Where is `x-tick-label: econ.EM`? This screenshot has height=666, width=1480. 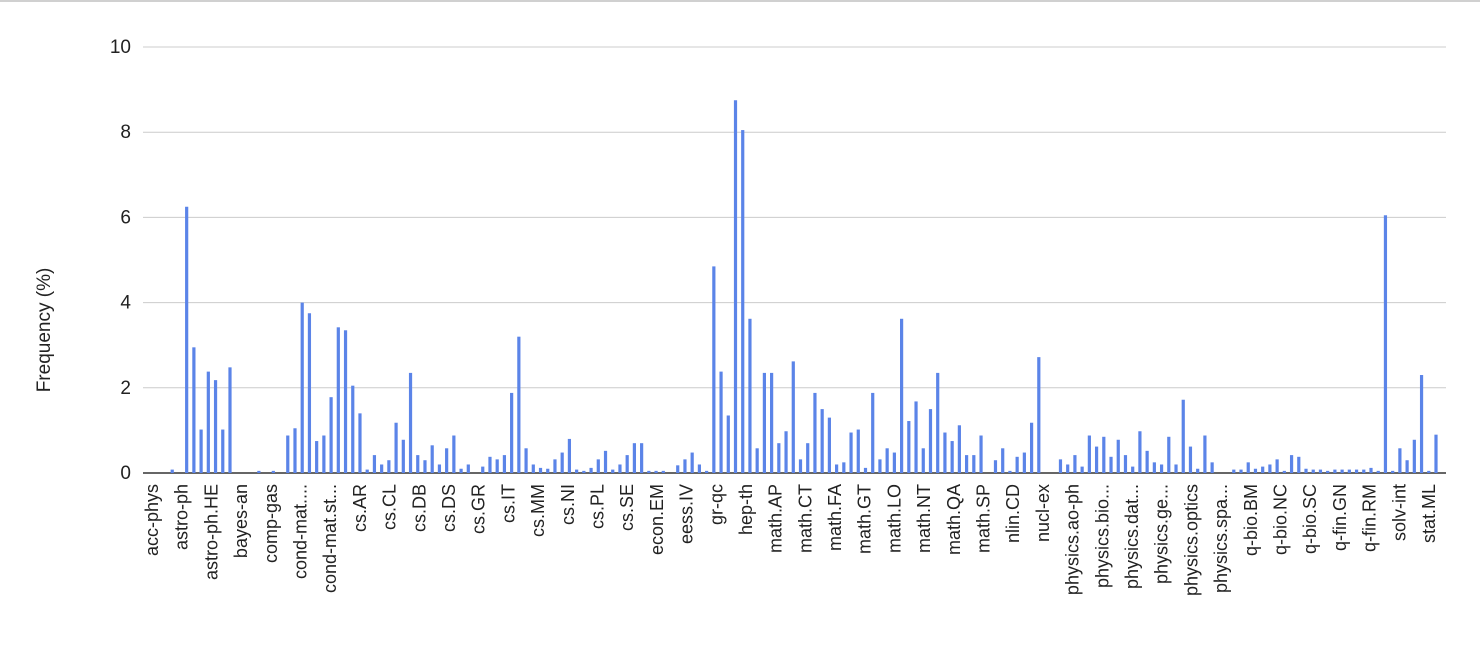
x-tick-label: econ.EM is located at coordinates (657, 519).